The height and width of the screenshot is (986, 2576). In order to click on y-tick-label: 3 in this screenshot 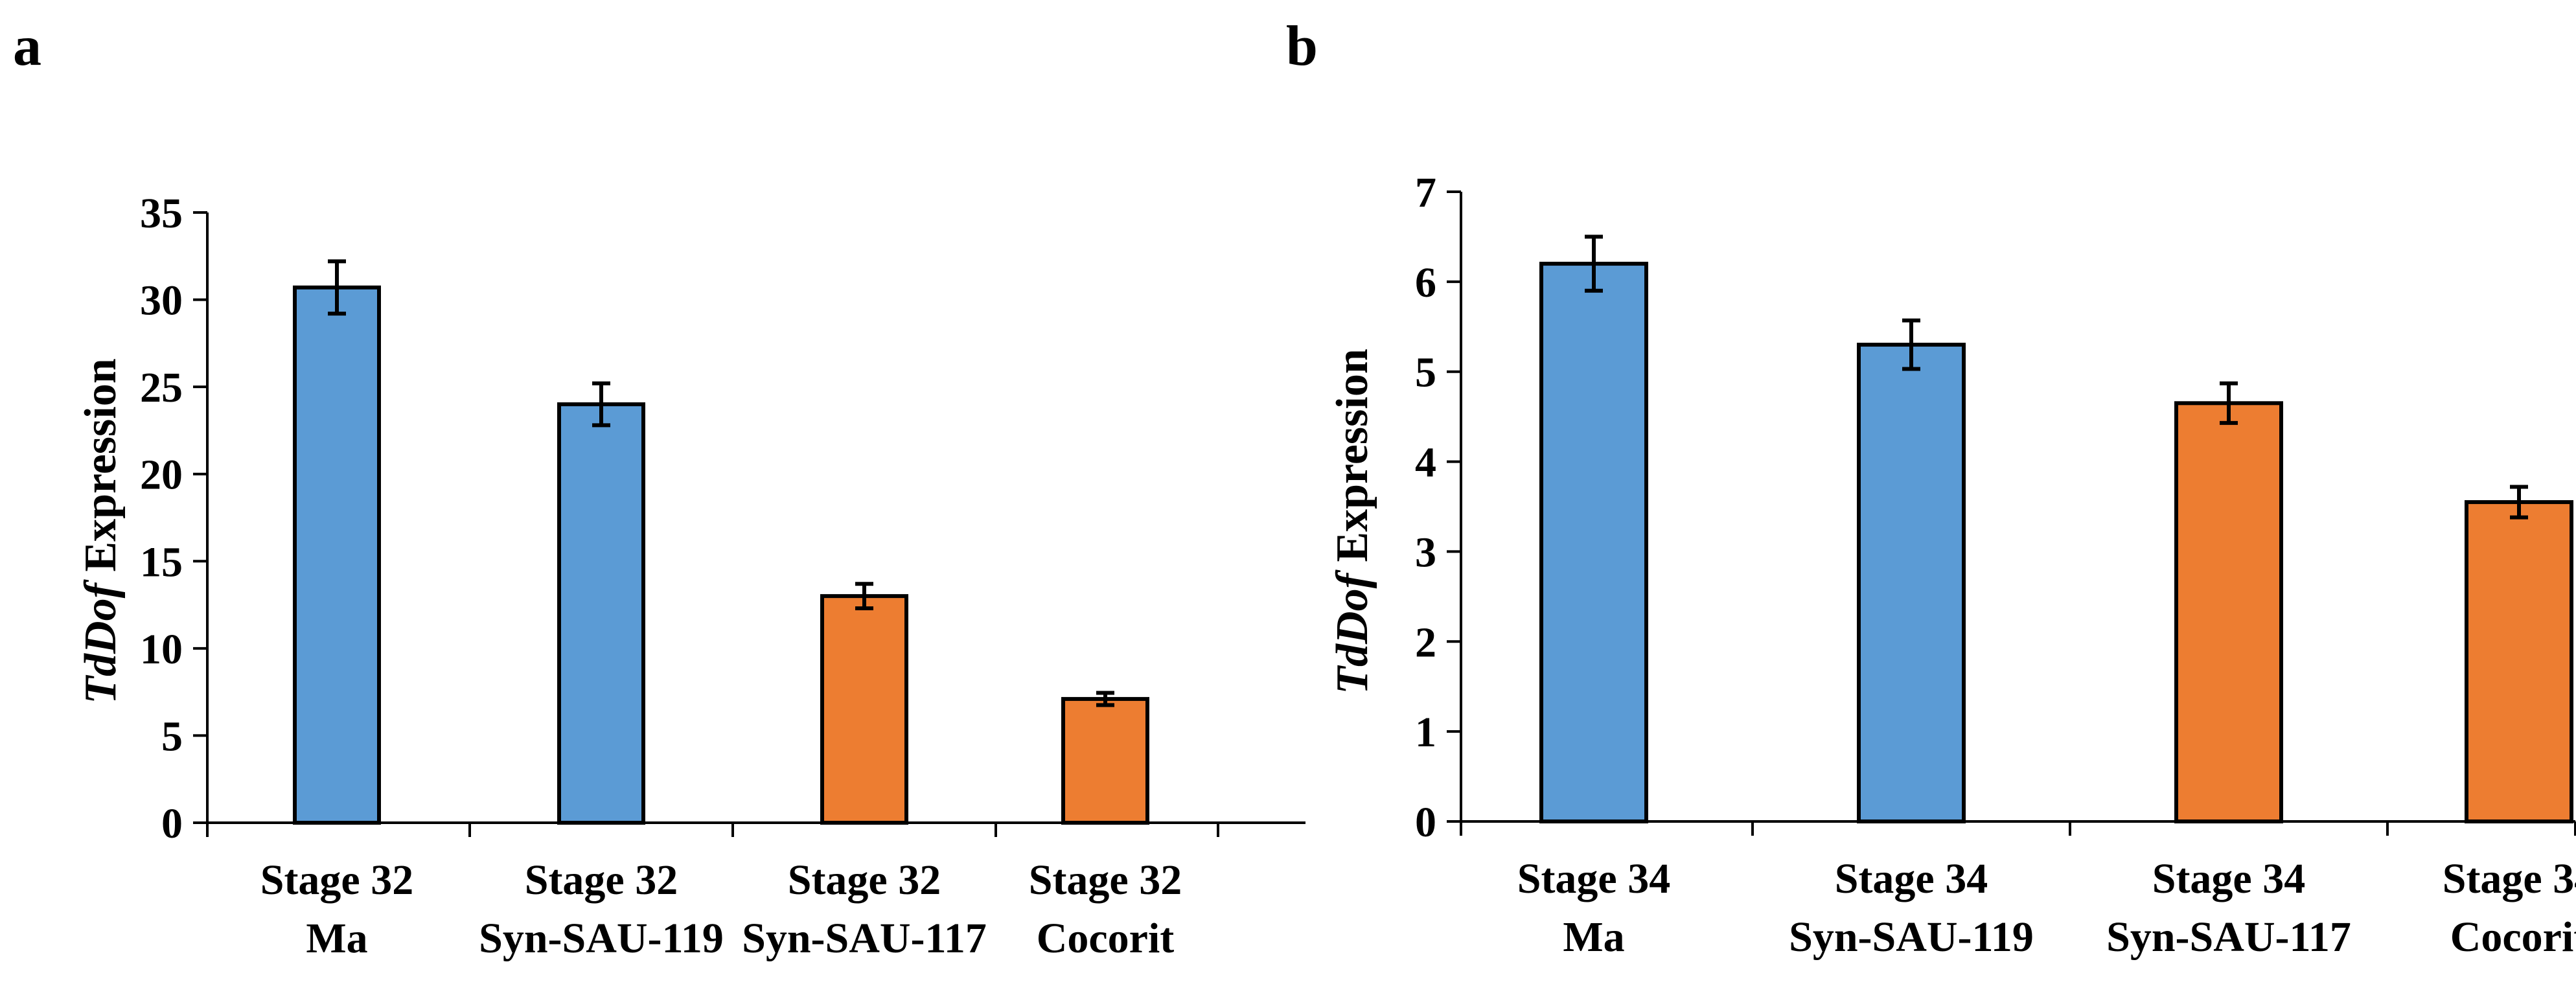, I will do `click(1425, 552)`.